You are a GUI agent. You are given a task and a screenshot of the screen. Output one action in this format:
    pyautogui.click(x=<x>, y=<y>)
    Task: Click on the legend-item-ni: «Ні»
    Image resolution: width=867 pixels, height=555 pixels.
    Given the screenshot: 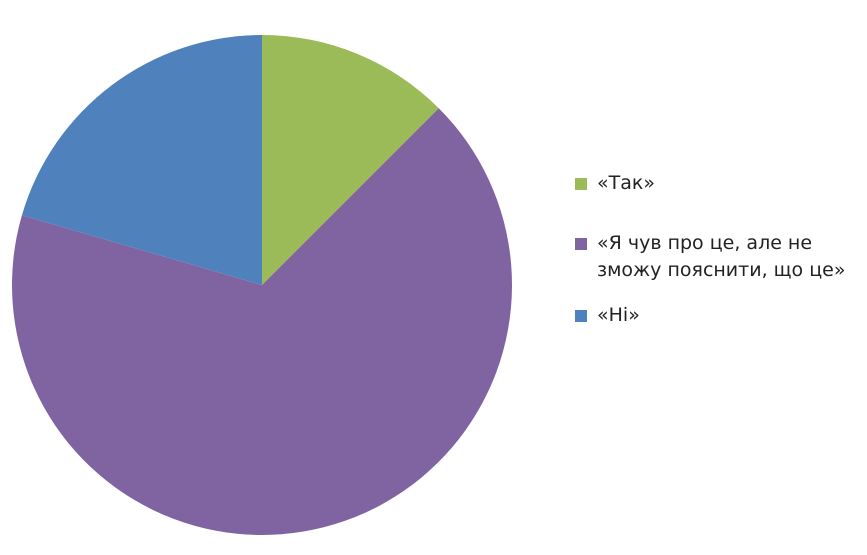 What is the action you would take?
    pyautogui.click(x=720, y=315)
    